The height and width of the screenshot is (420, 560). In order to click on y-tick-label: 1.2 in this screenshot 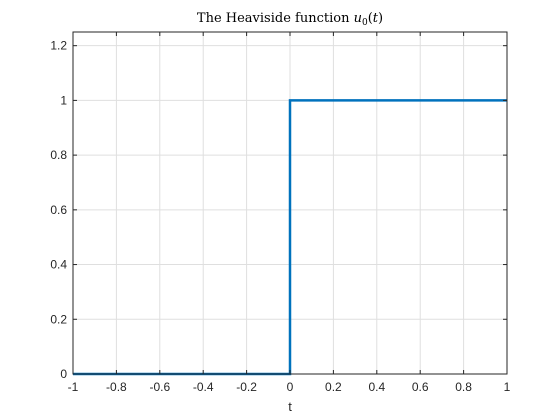, I will do `click(58, 46)`.